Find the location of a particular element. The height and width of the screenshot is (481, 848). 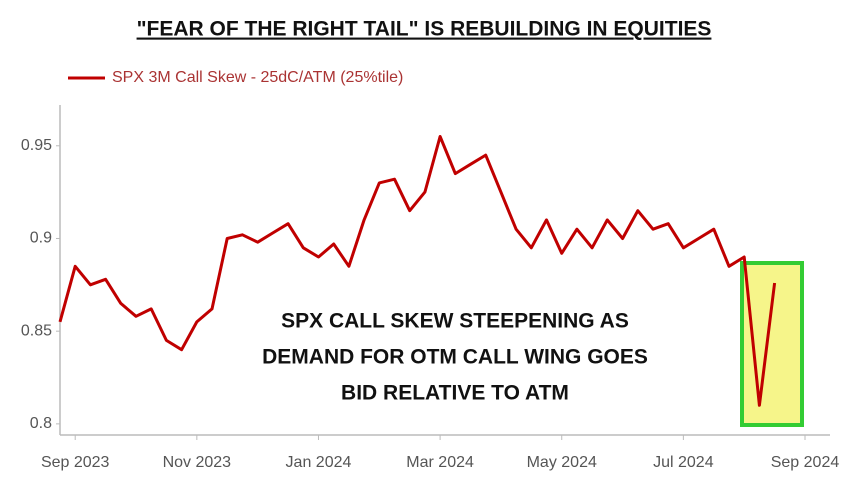

y-tick-label: 0.95 is located at coordinates (36, 145).